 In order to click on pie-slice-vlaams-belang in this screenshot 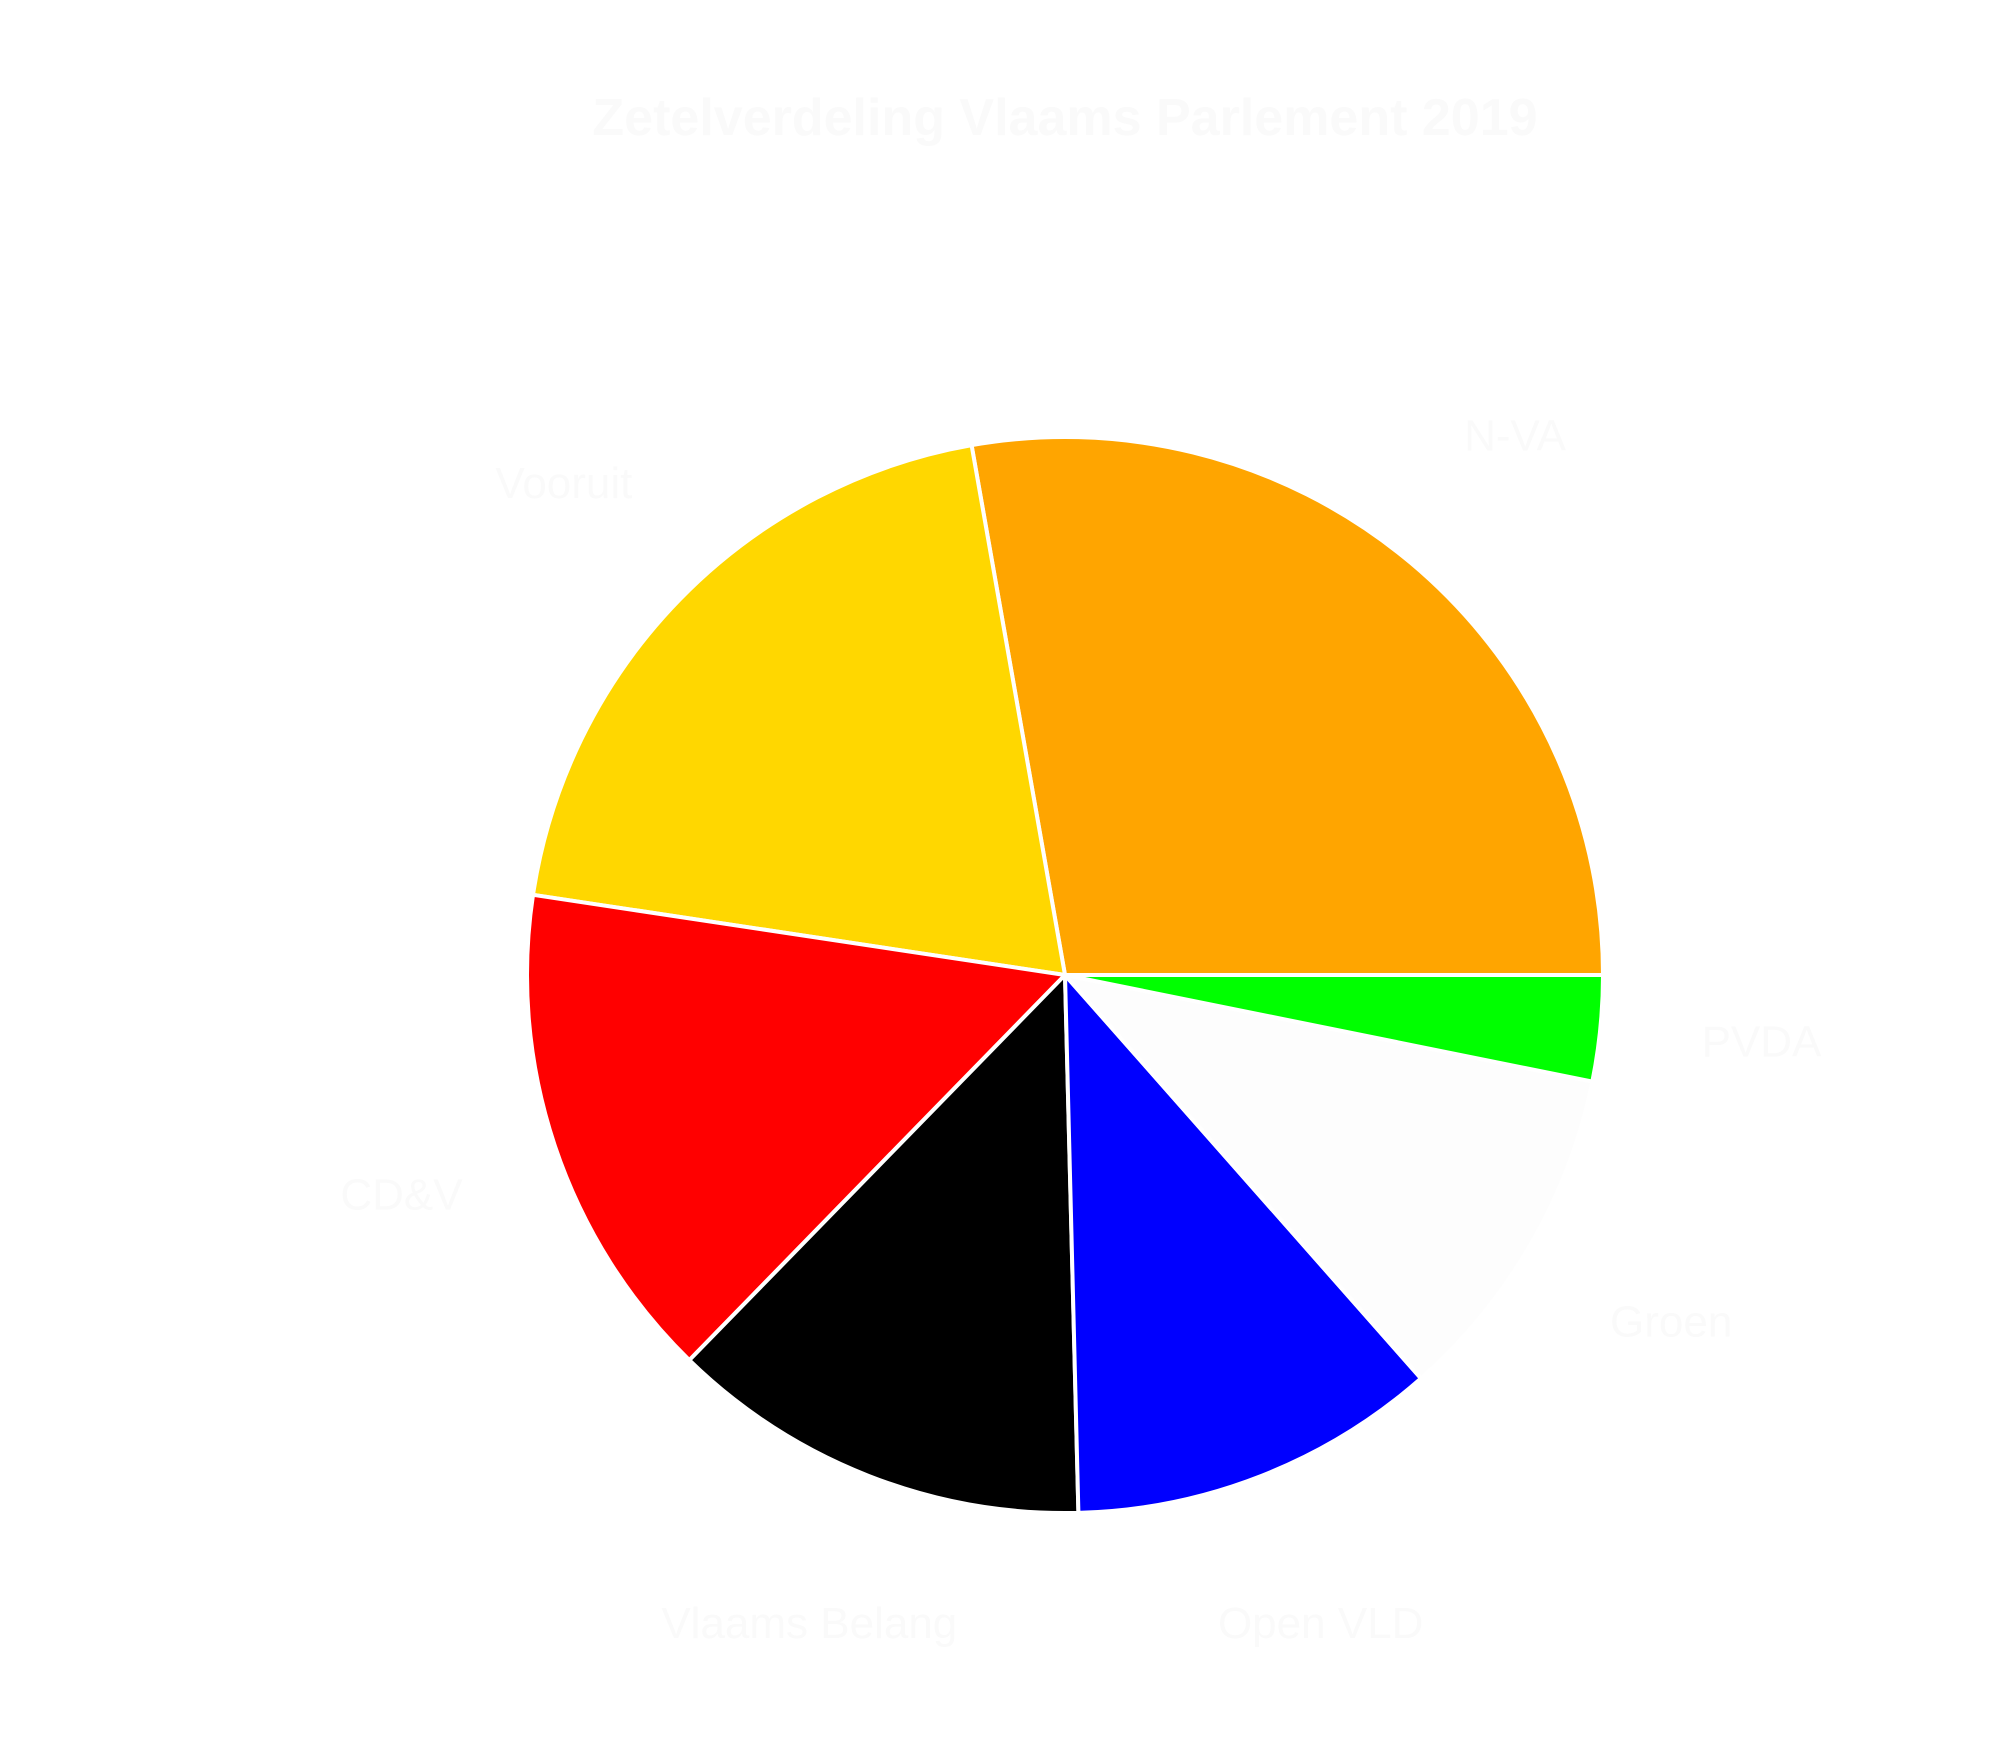, I will do `click(884, 1244)`.